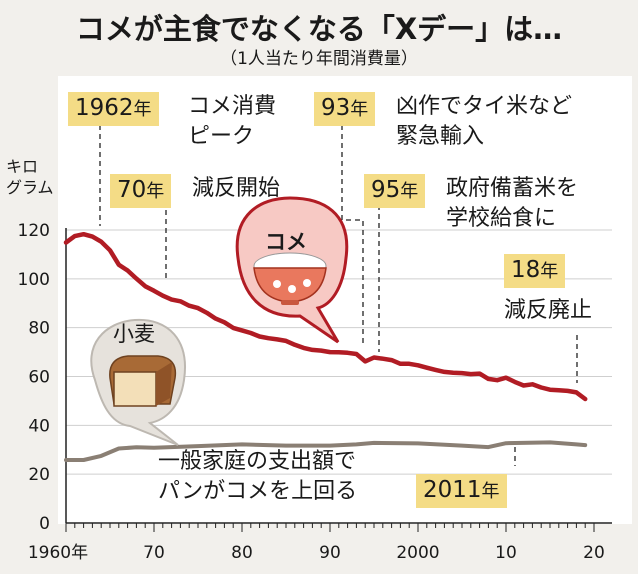 This screenshot has width=638, height=574. Describe the element at coordinates (512, 204) in the screenshot. I see `annotation-text-95: 政府備蓄米を 学校給食に` at that location.